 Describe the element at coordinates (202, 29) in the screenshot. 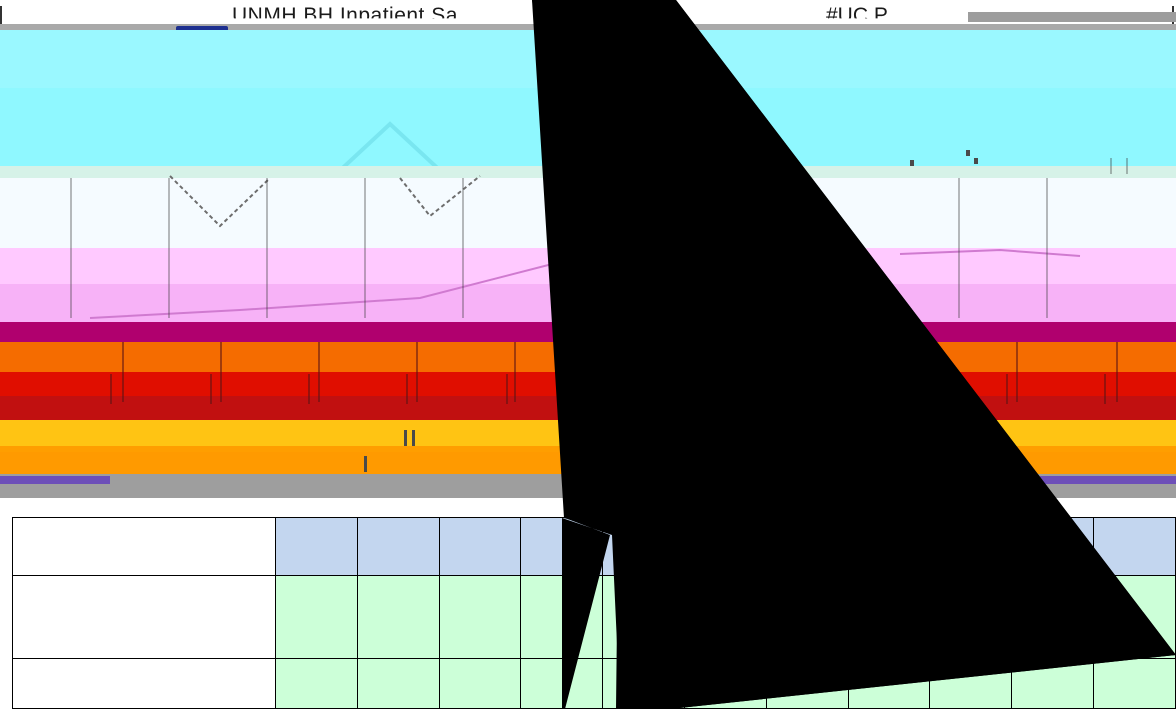

I see `logo-mark` at that location.